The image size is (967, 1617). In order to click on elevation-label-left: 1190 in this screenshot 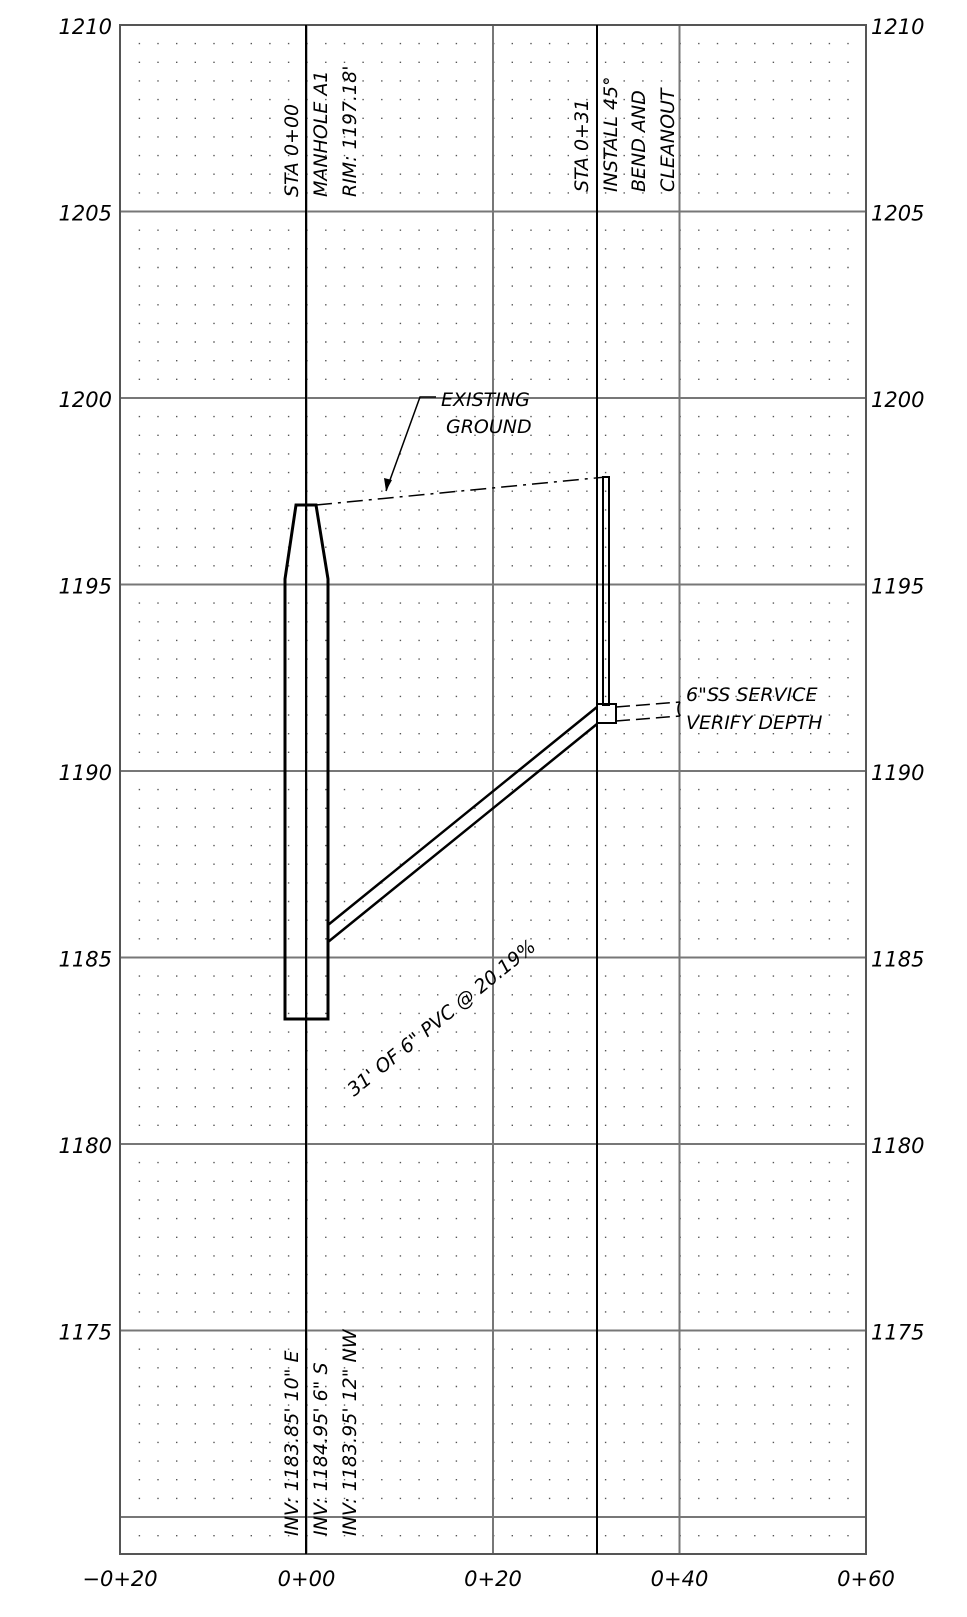, I will do `click(85, 773)`.